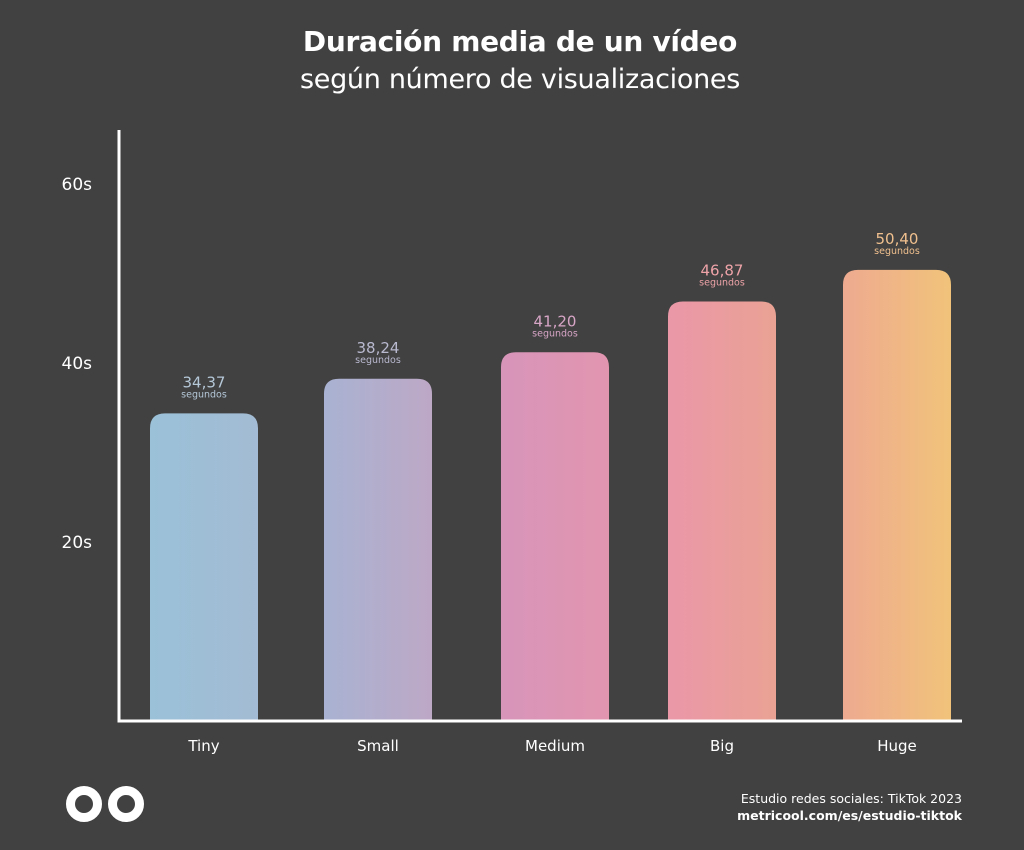  What do you see at coordinates (378, 549) in the screenshot?
I see `bar-small` at bounding box center [378, 549].